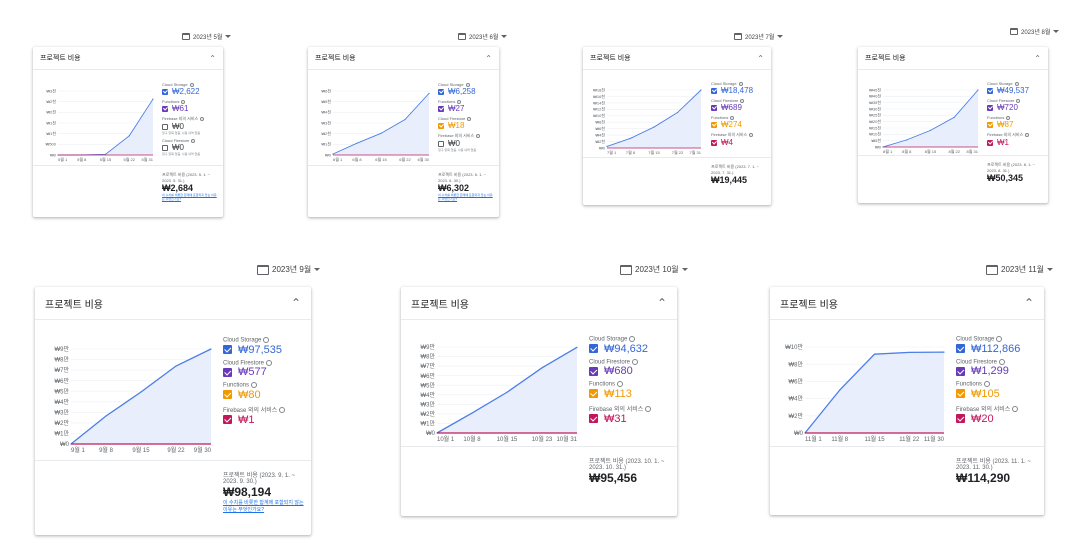  What do you see at coordinates (207, 36) in the screenshot?
I see `month-selector: 2023년 5월` at bounding box center [207, 36].